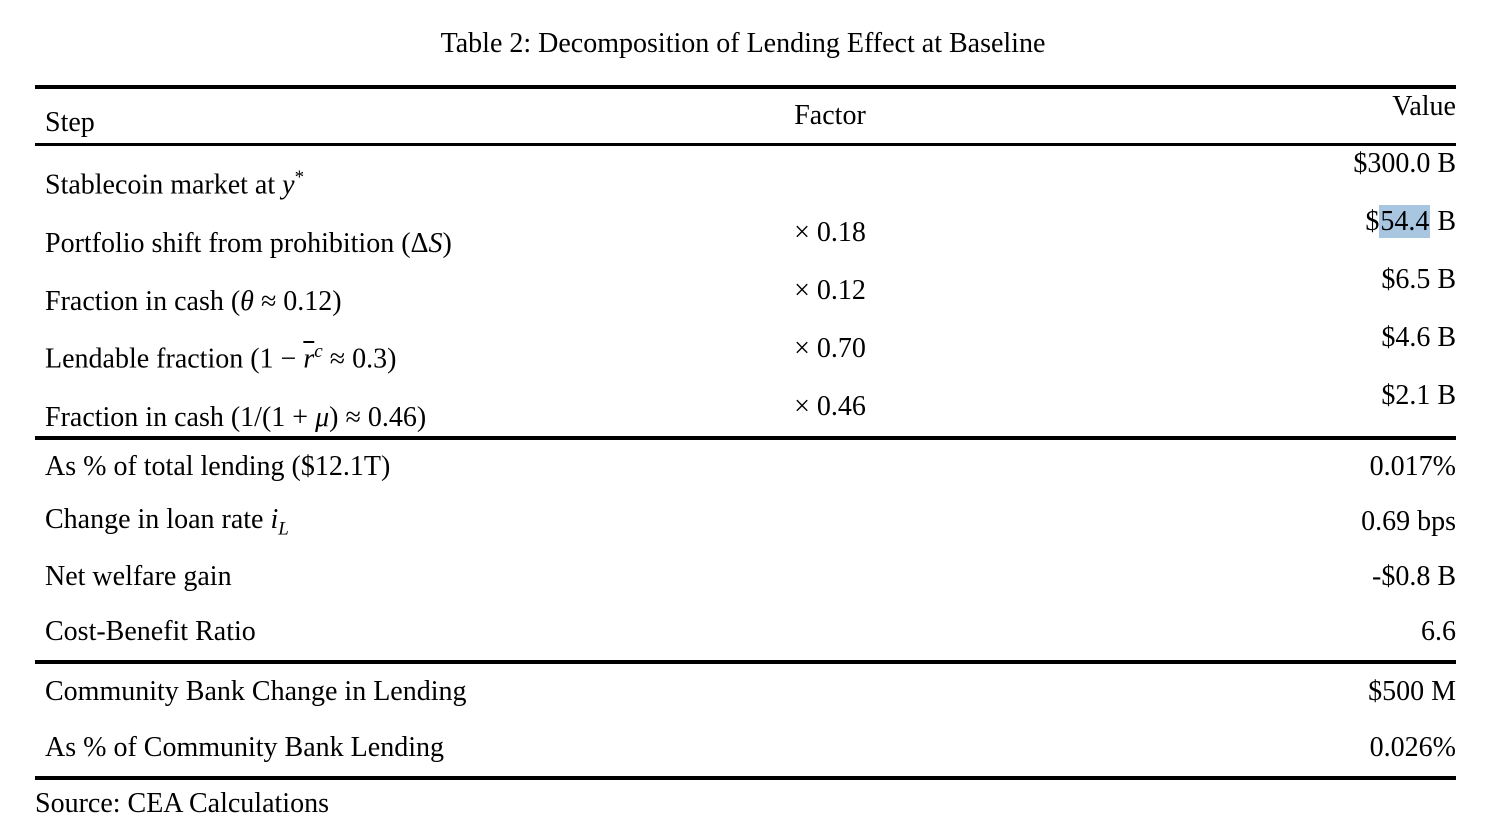  I want to click on header-factor-label: Factor, so click(830, 115).